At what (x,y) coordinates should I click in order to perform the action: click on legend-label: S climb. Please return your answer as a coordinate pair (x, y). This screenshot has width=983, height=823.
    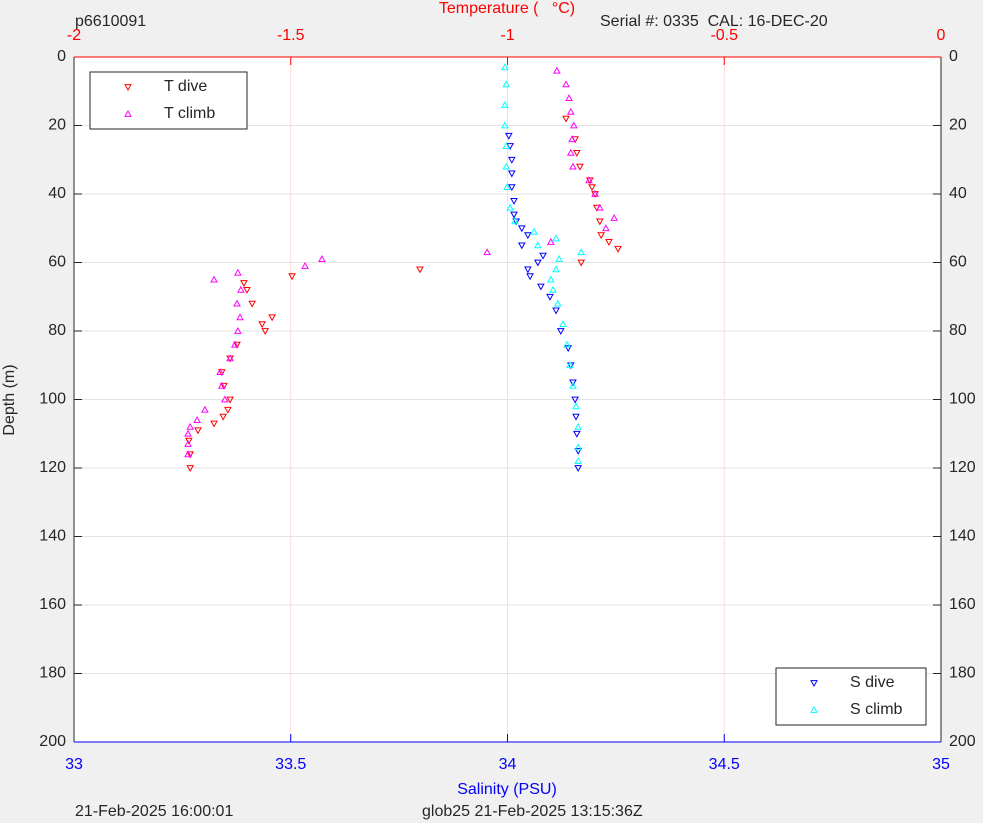
    Looking at the image, I should click on (876, 709).